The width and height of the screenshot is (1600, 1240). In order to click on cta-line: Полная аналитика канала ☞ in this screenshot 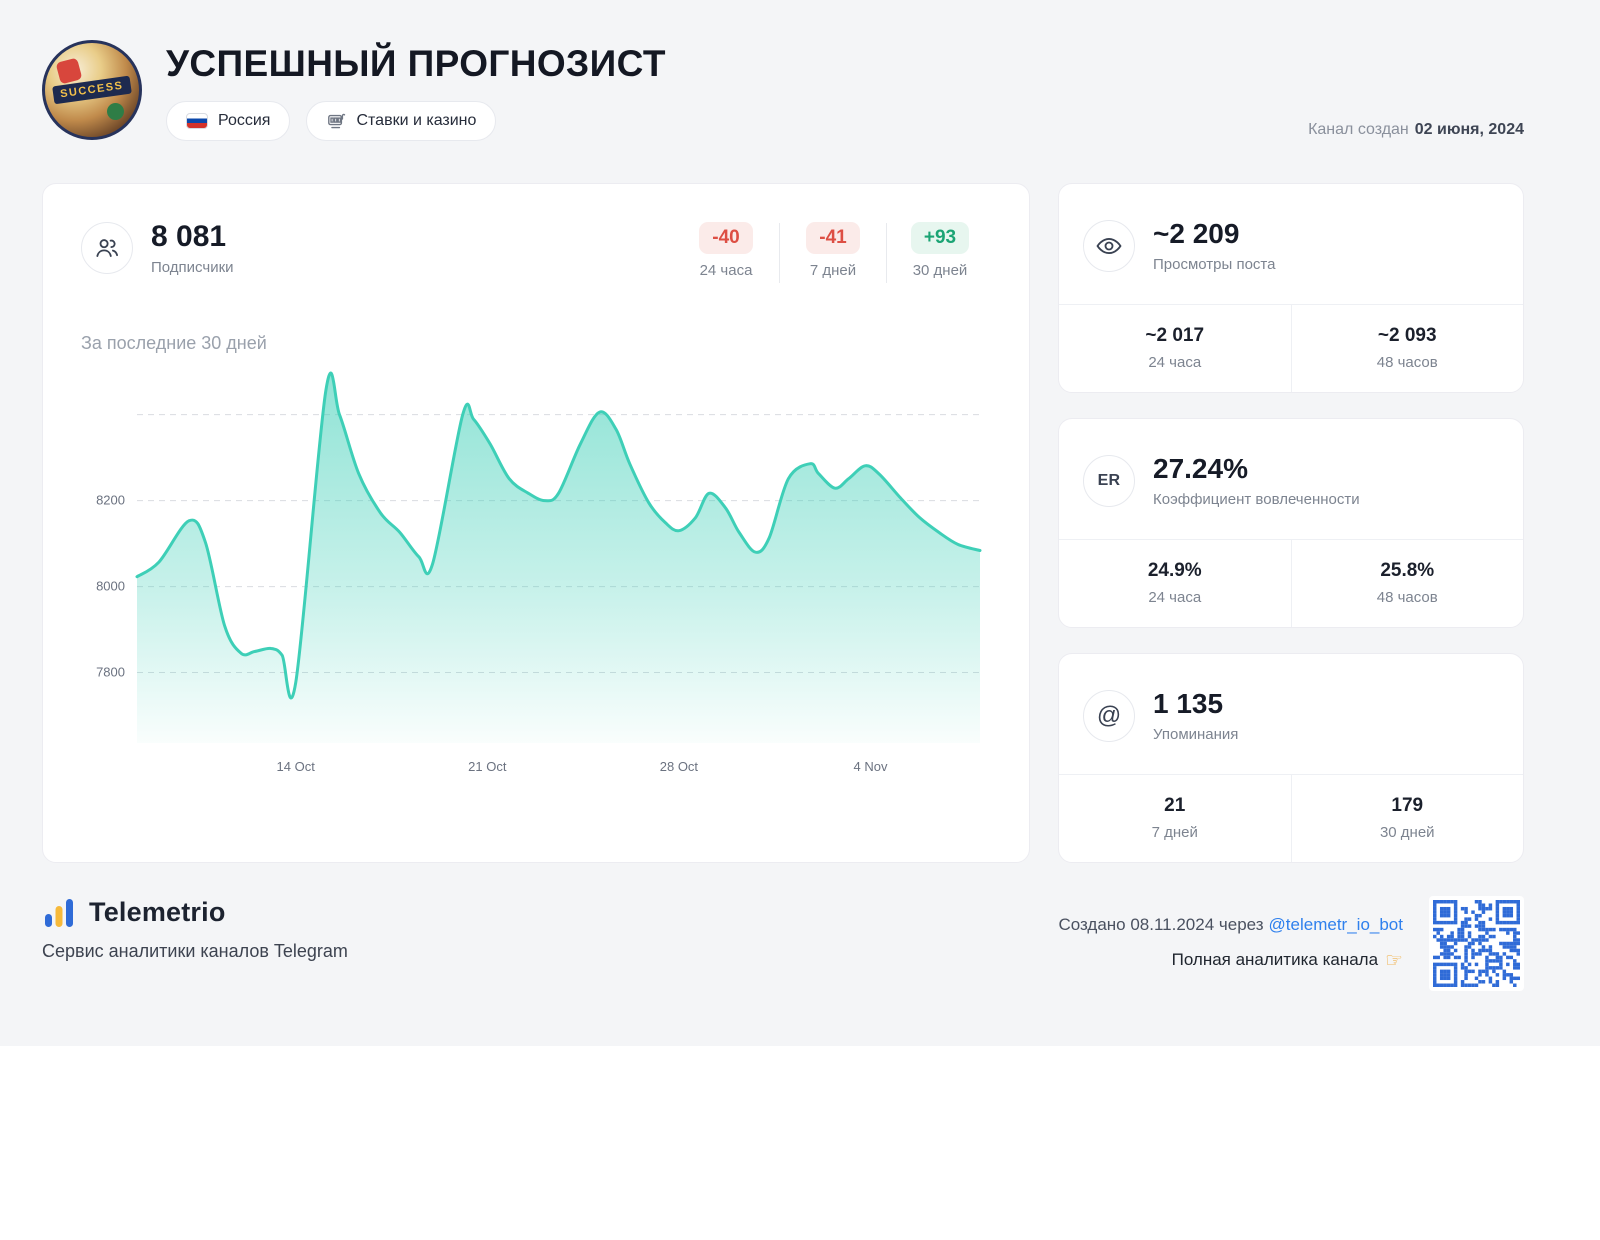, I will do `click(1230, 960)`.